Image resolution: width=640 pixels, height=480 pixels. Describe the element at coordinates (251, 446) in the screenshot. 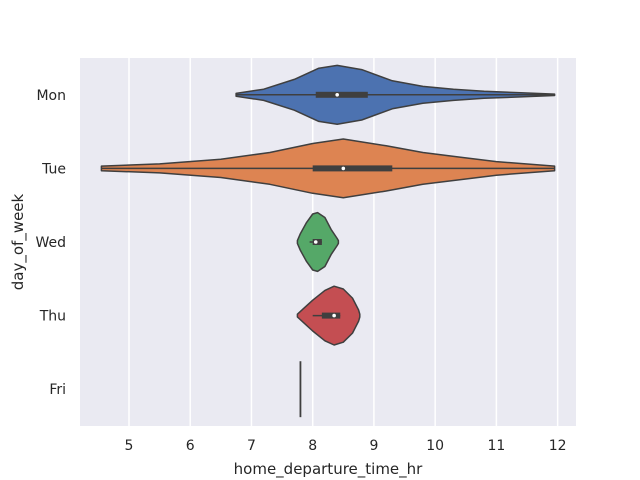

I see `x-tick-label: 7` at that location.